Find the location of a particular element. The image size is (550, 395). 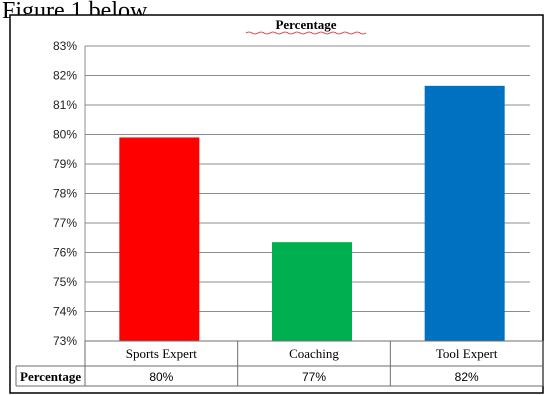

y-tick-label: 80% is located at coordinates (65, 135).